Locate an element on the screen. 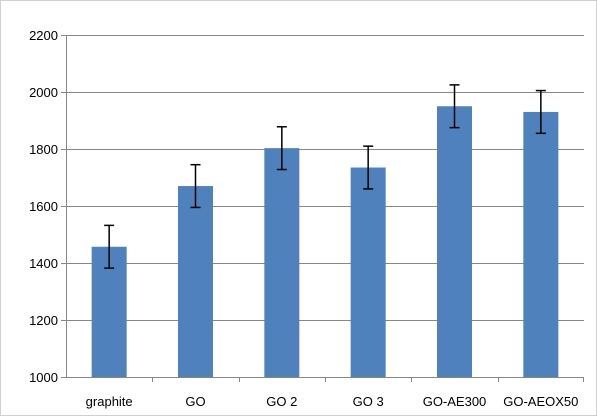 Image resolution: width=597 pixels, height=417 pixels. y-tick-label: 1800 is located at coordinates (43, 149).